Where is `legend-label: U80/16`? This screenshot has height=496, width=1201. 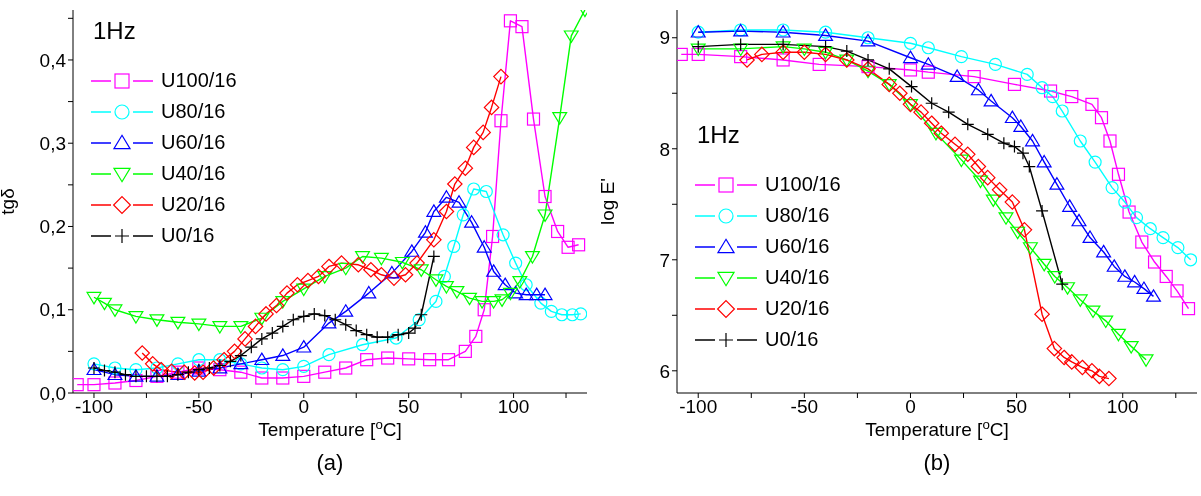 legend-label: U80/16 is located at coordinates (193, 111).